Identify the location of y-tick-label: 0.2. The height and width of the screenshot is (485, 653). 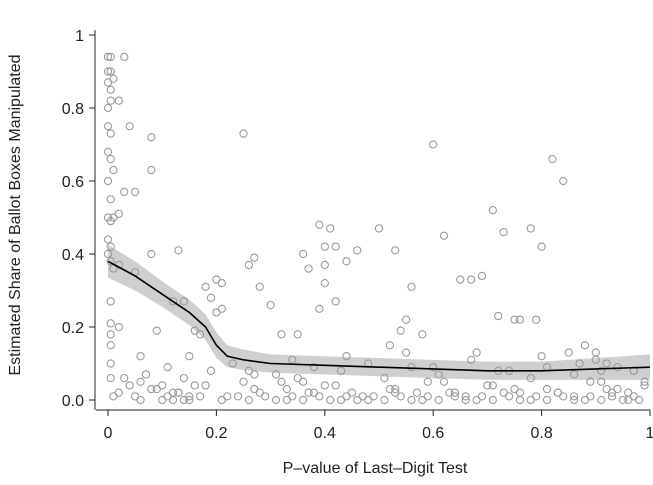
(73, 328).